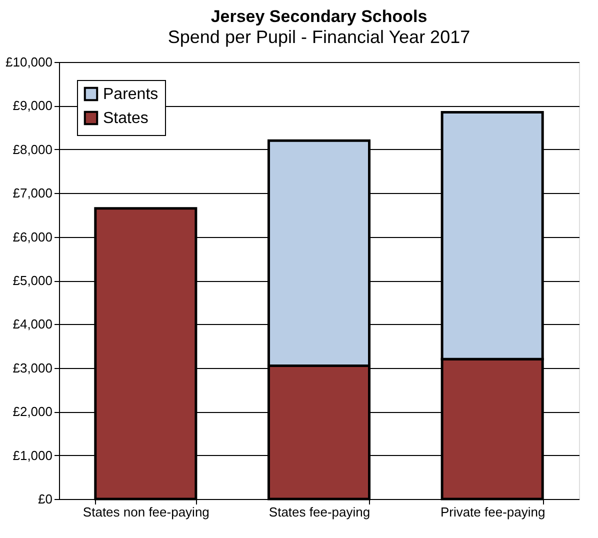 Image resolution: width=598 pixels, height=538 pixels. What do you see at coordinates (32, 455) in the screenshot?
I see `y-tick-label: £1,000` at bounding box center [32, 455].